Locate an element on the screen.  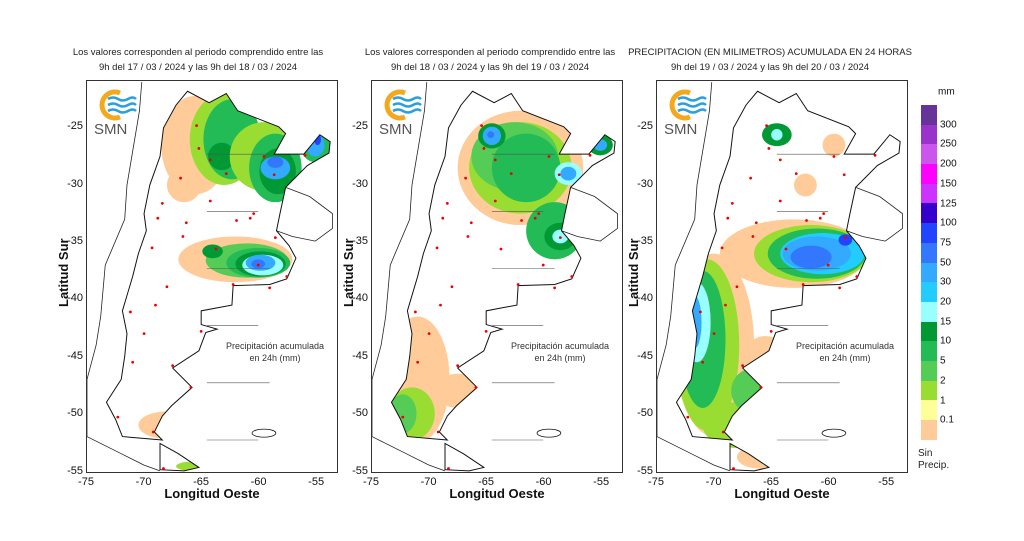
chile-coastline is located at coordinates (694, 277).